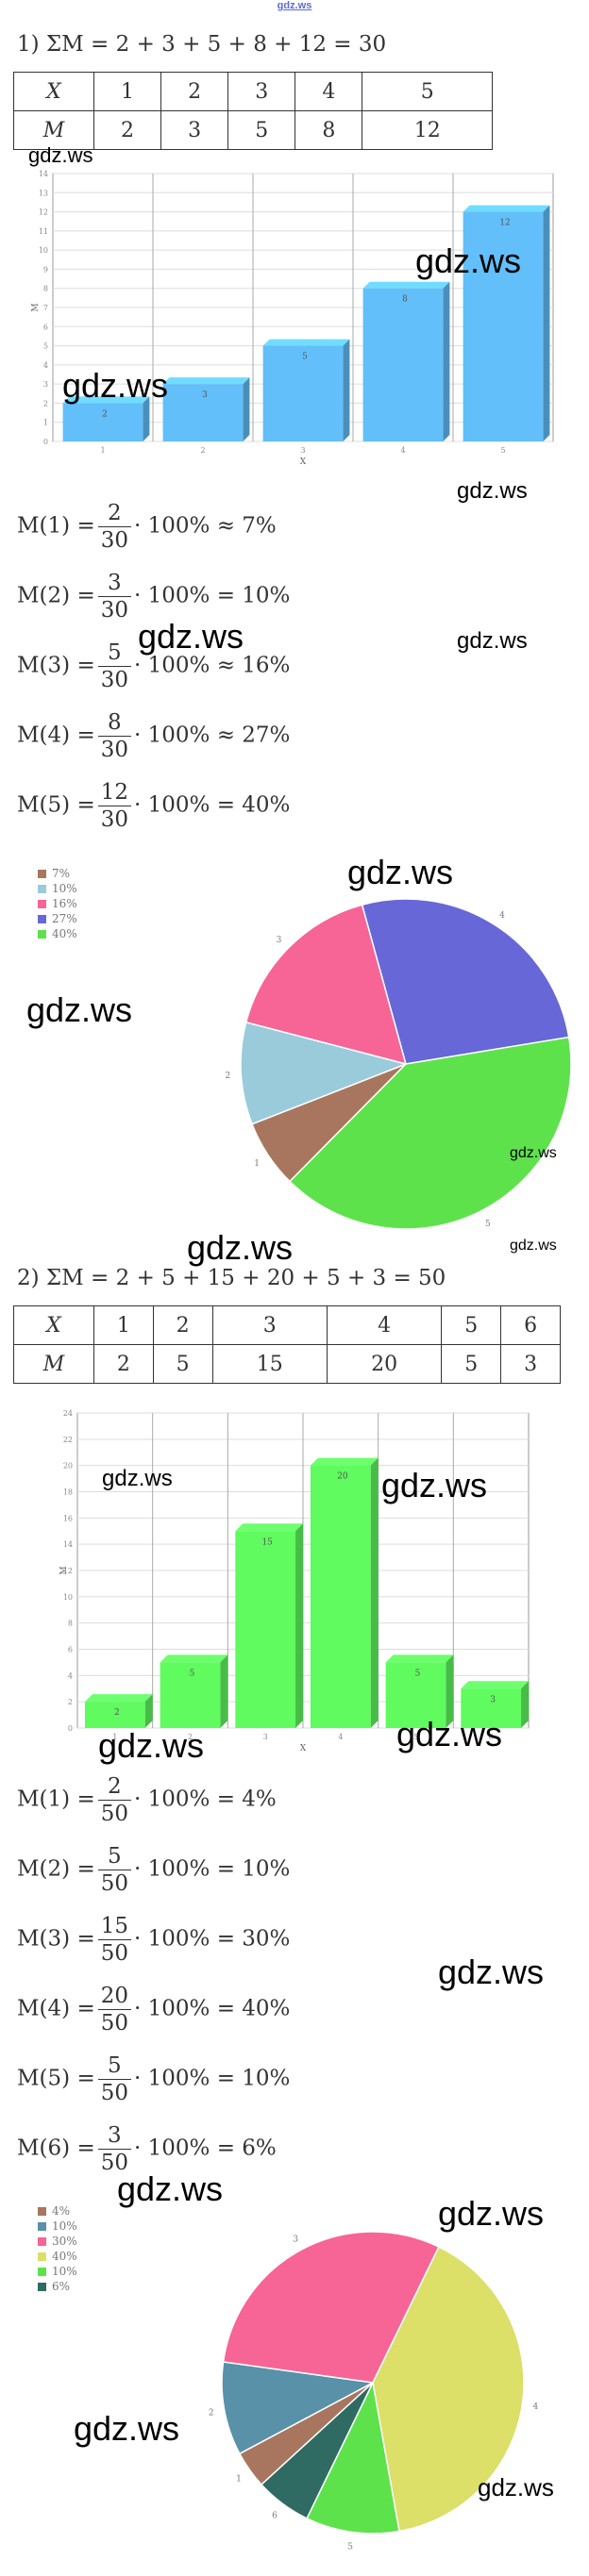  What do you see at coordinates (68, 1571) in the screenshot?
I see `y-tick-label: 12` at bounding box center [68, 1571].